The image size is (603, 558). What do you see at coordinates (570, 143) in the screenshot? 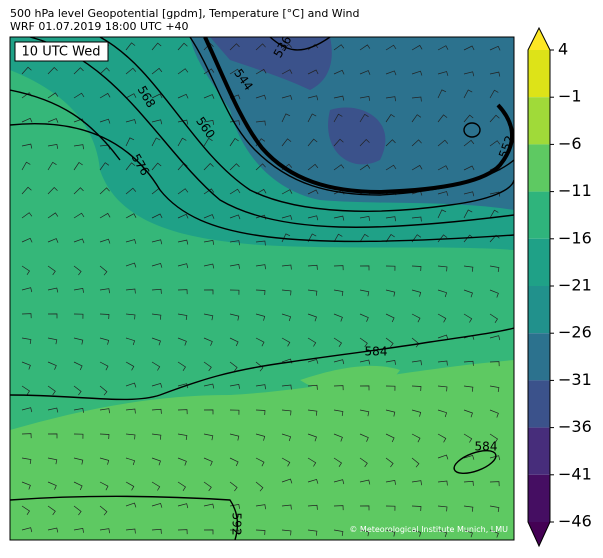
I see `colorbar-tick-label: −6` at bounding box center [570, 143].